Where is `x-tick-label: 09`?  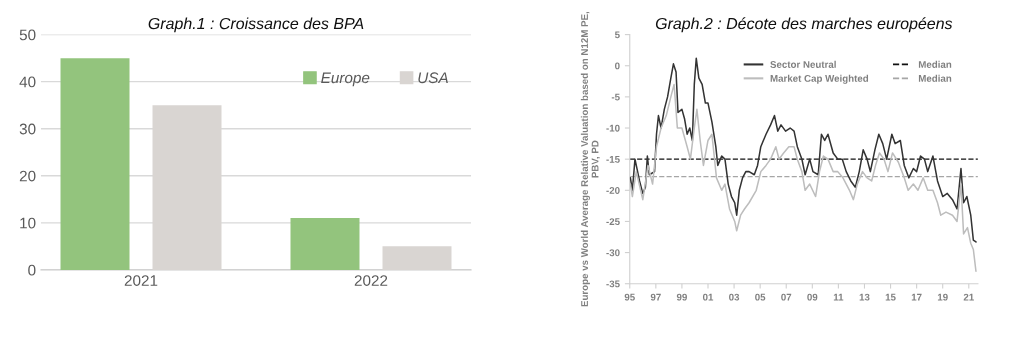
x-tick-label: 09 is located at coordinates (812, 297).